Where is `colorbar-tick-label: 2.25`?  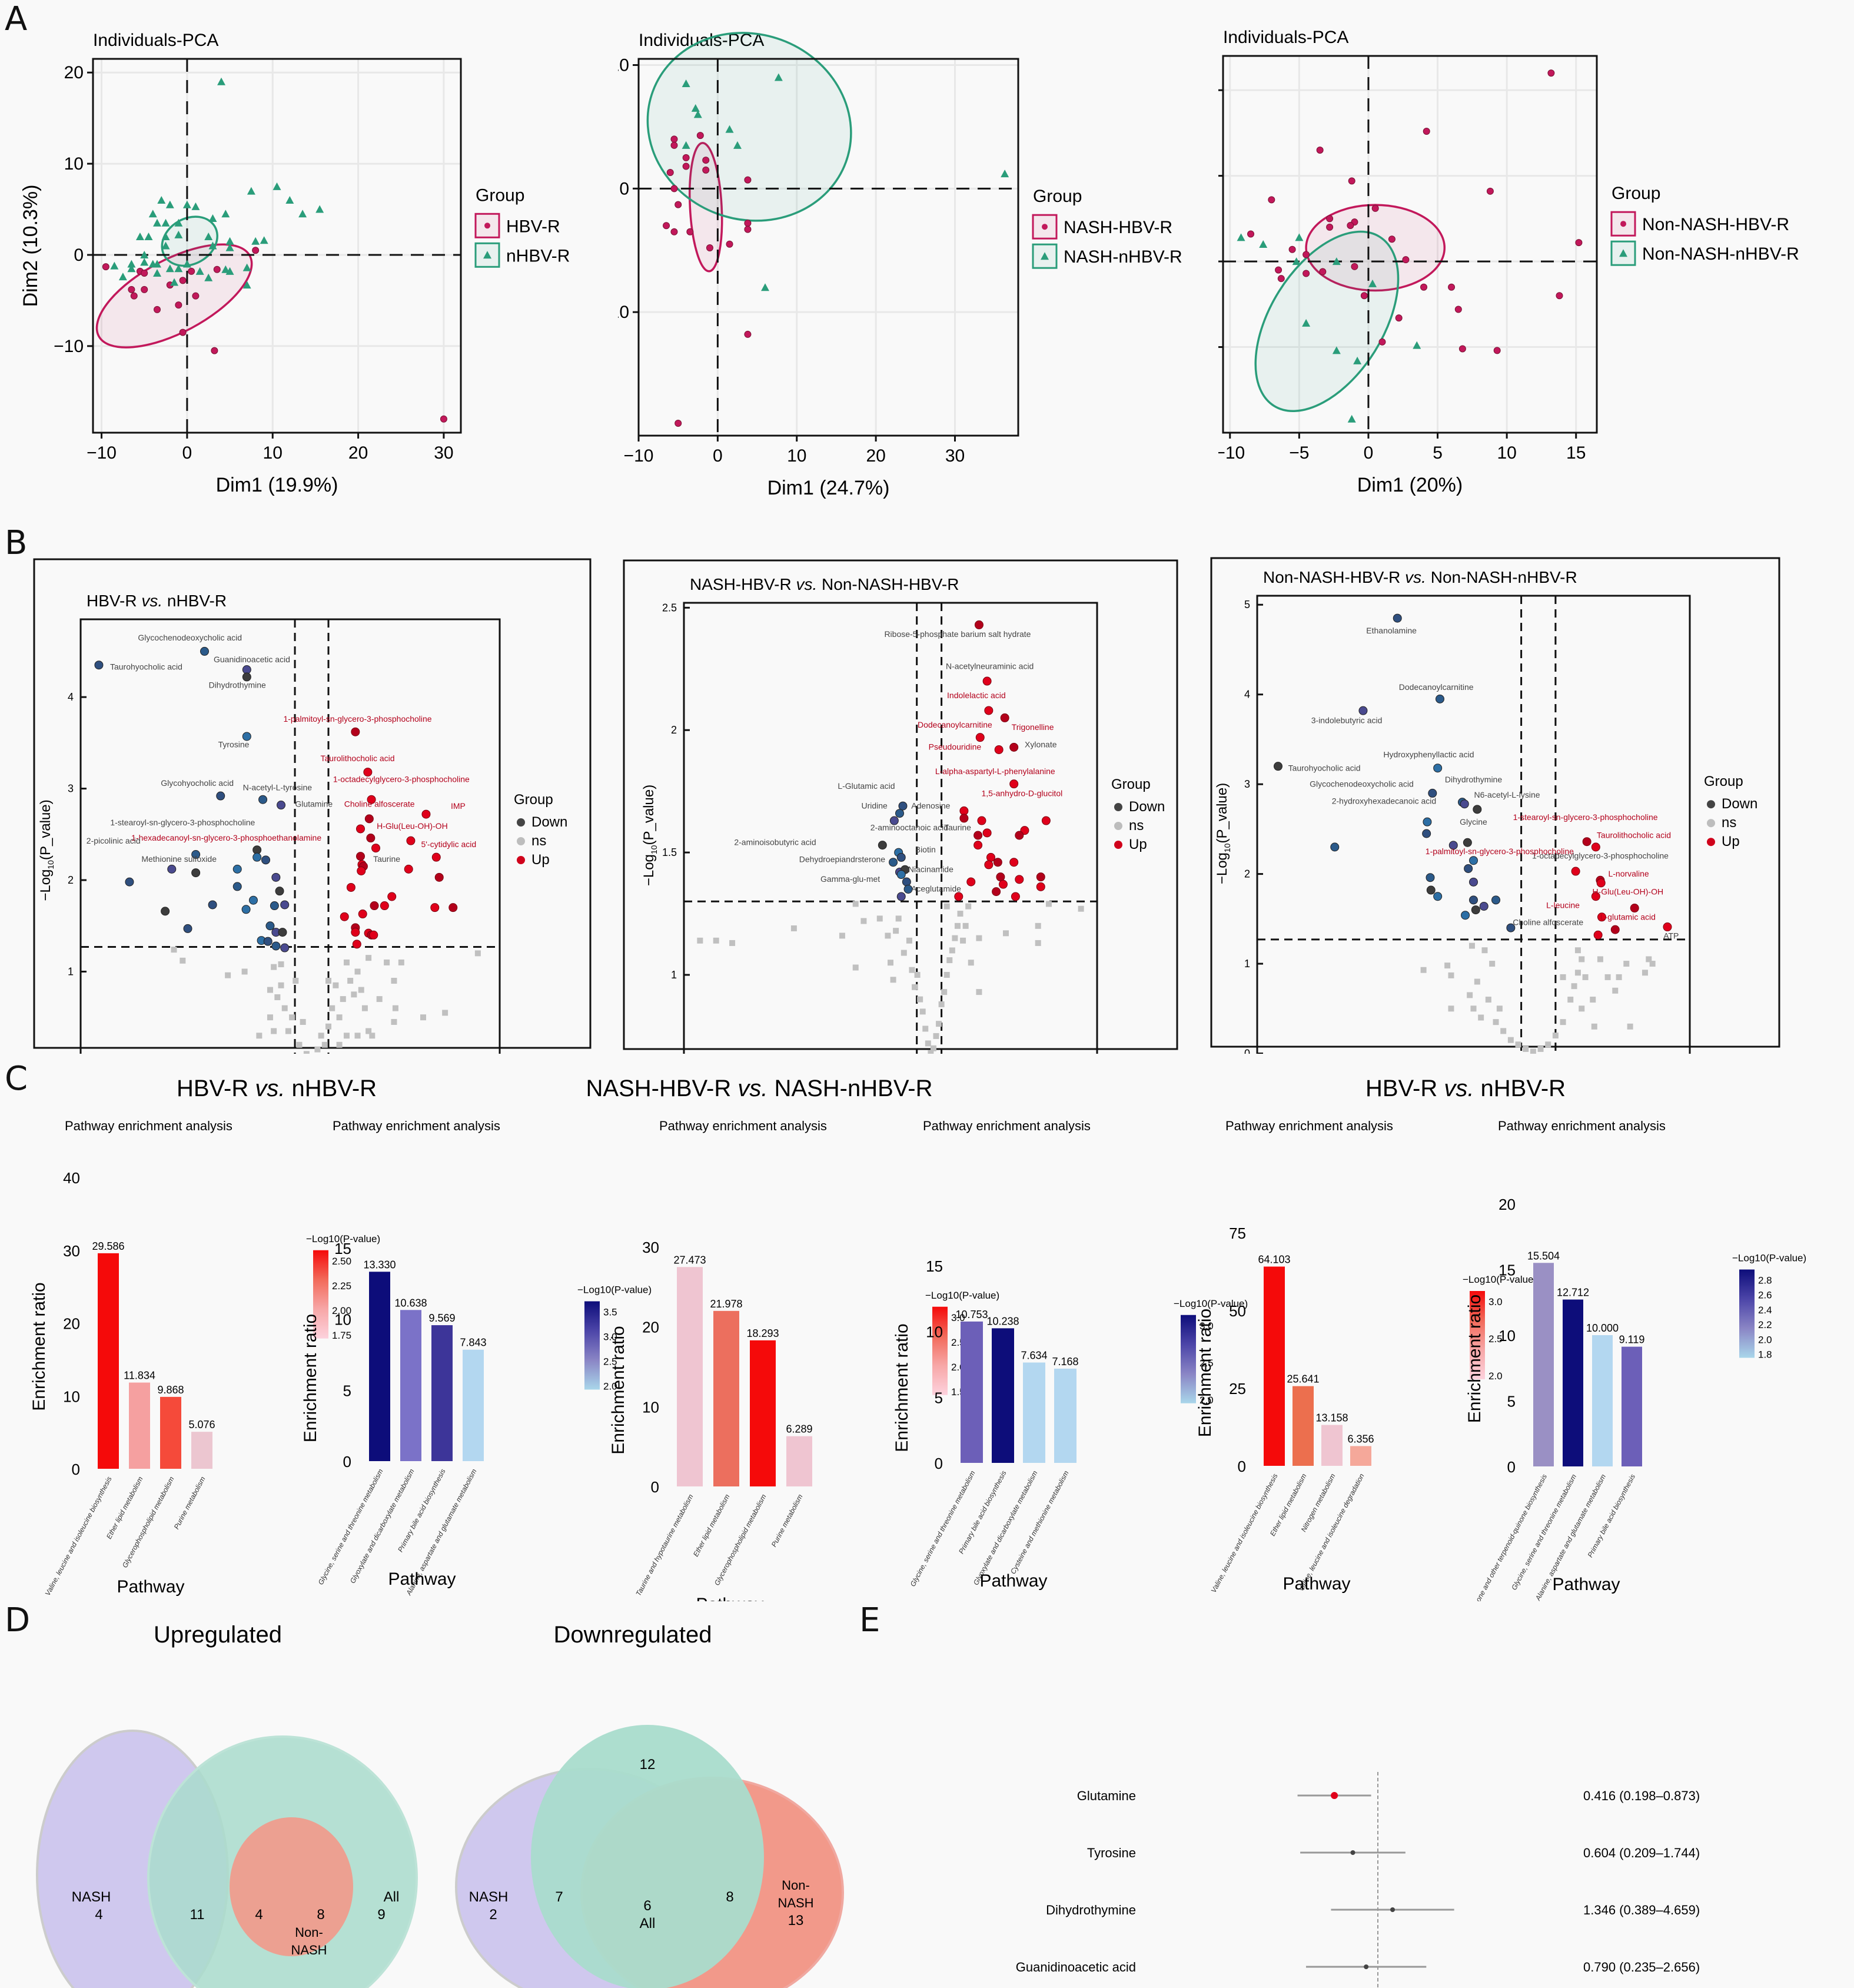
colorbar-tick-label: 2.25 is located at coordinates (341, 1286).